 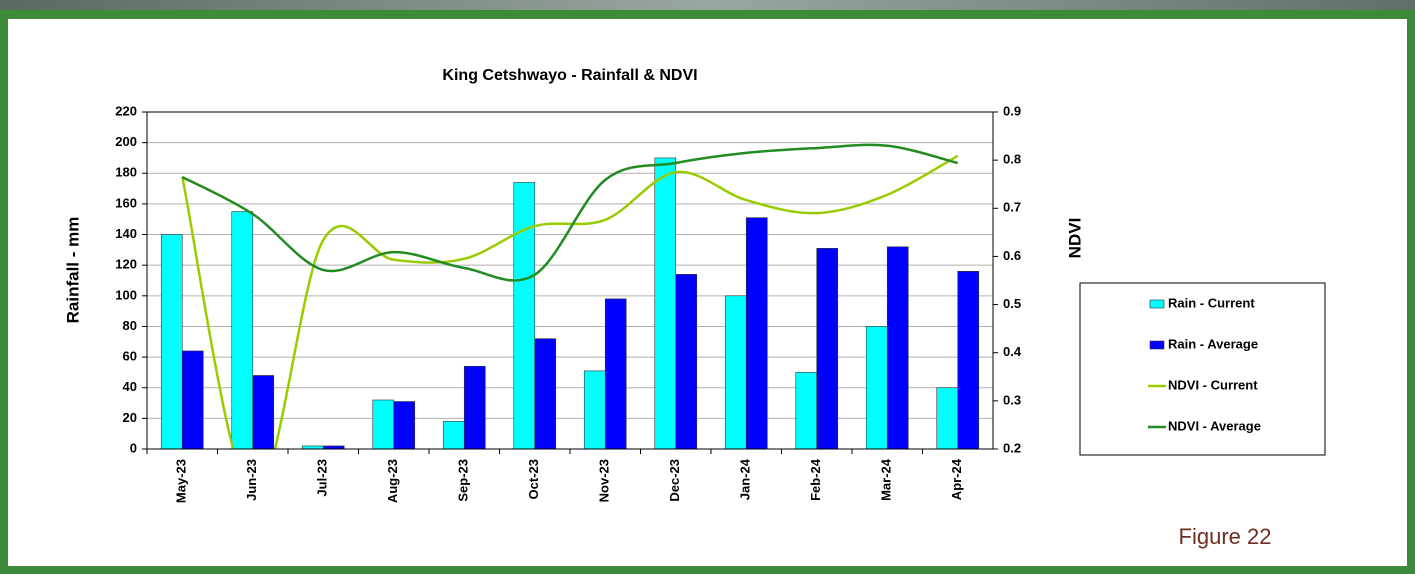 What do you see at coordinates (1074, 238) in the screenshot?
I see `y2-axis-label: NDVI` at bounding box center [1074, 238].